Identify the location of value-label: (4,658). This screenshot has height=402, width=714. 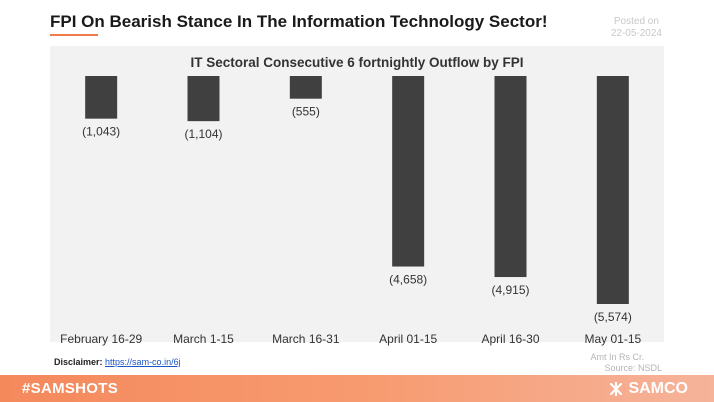
(408, 280).